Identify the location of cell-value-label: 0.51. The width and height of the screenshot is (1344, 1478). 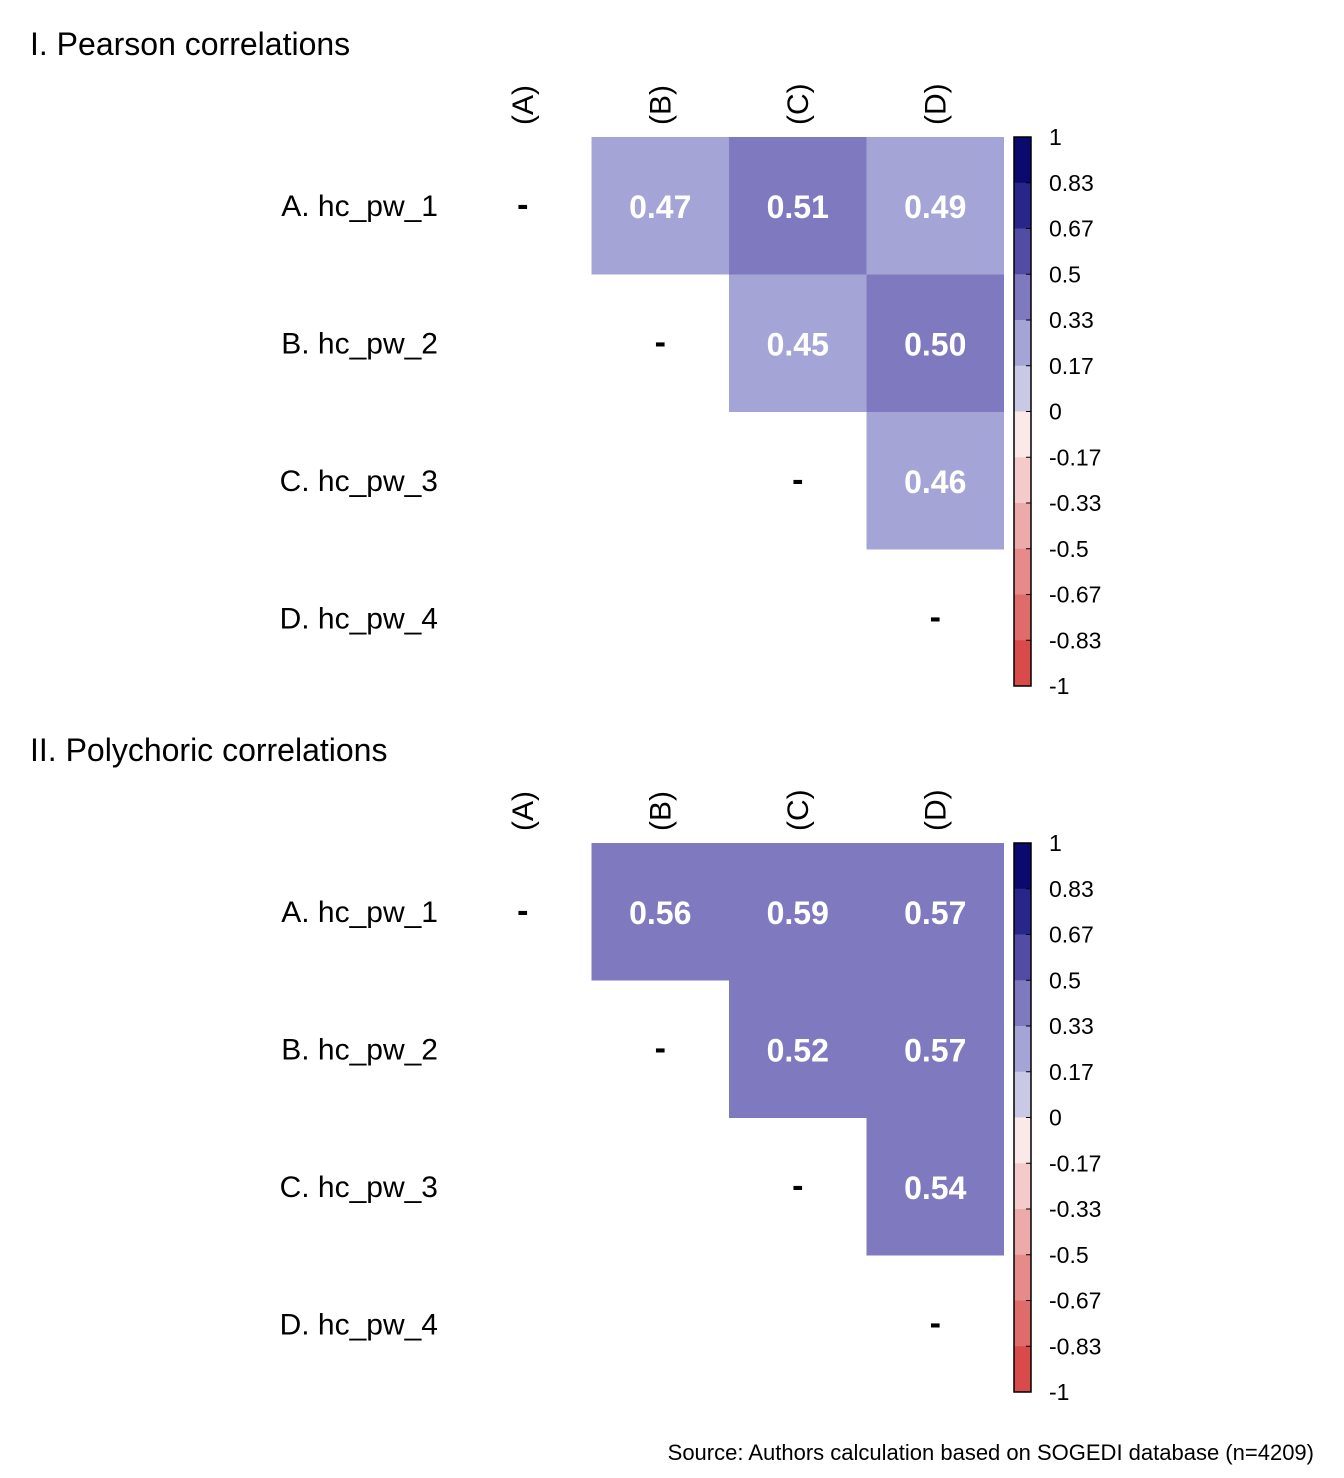
(798, 207).